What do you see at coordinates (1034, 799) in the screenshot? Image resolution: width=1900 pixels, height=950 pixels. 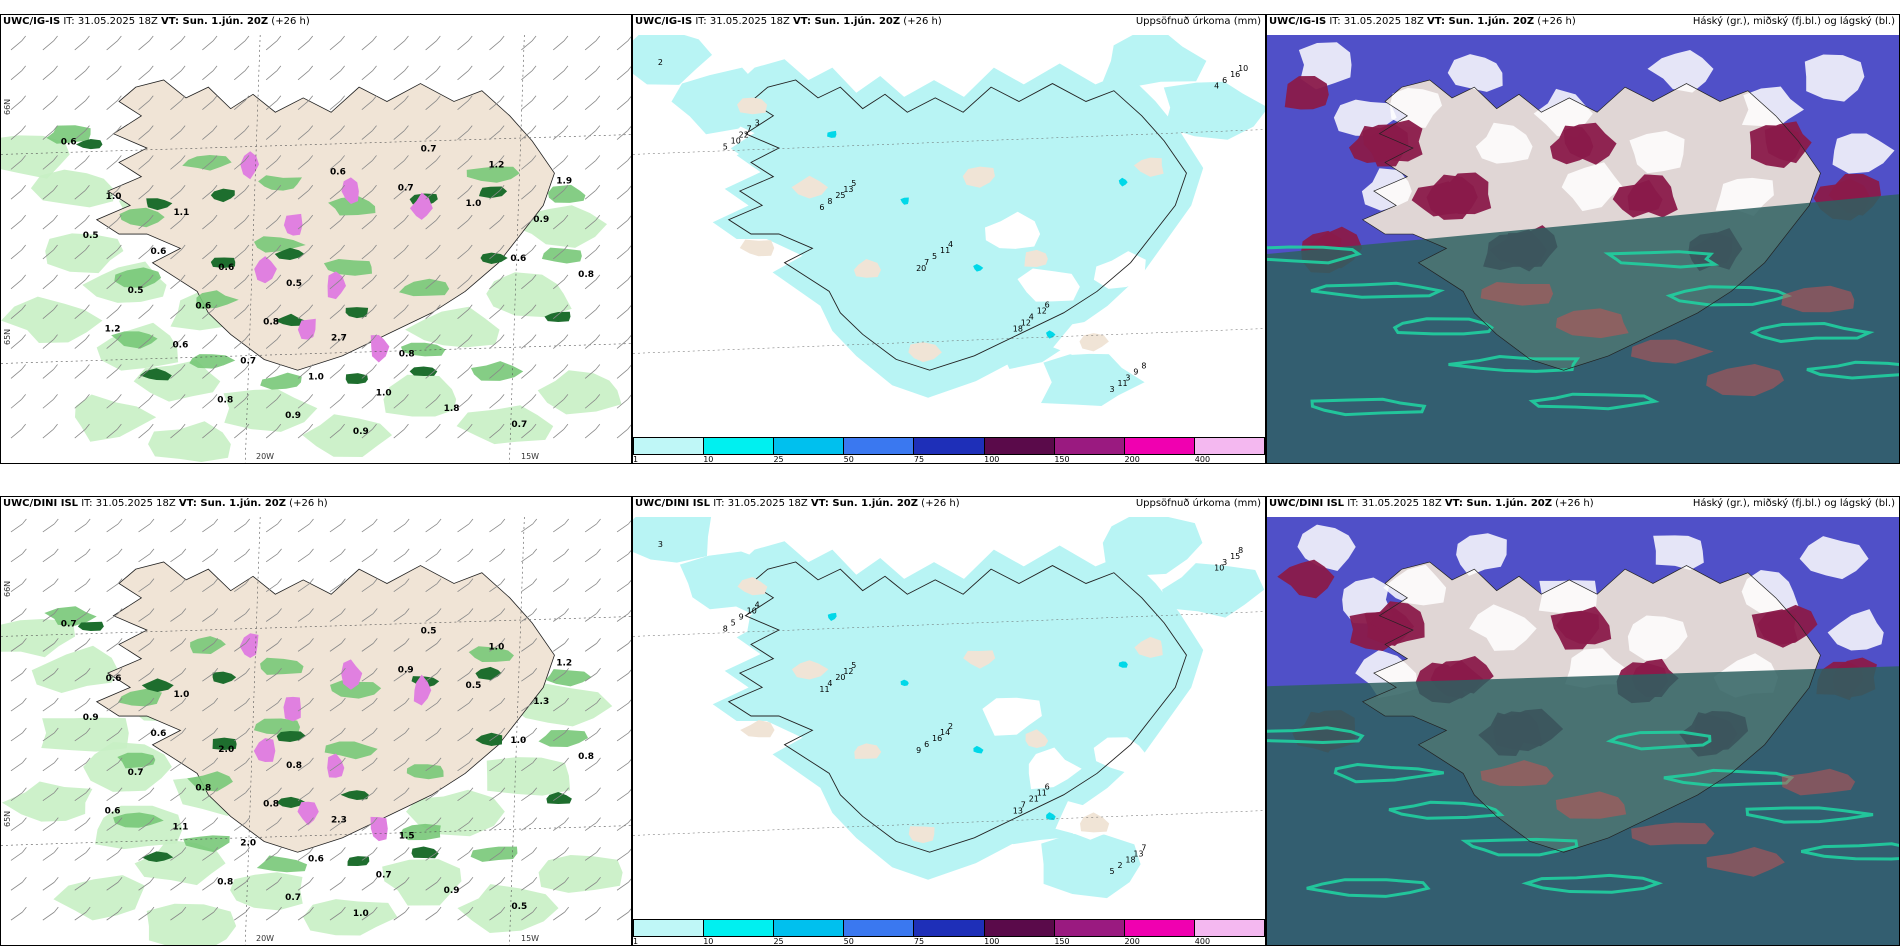 I see `precip-amount-label: 21` at bounding box center [1034, 799].